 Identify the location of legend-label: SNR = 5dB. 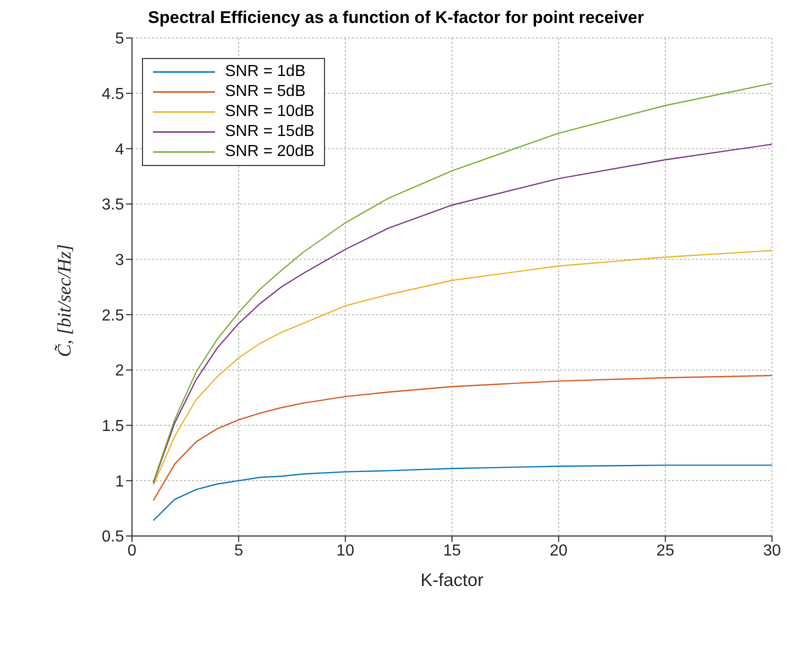
(265, 92).